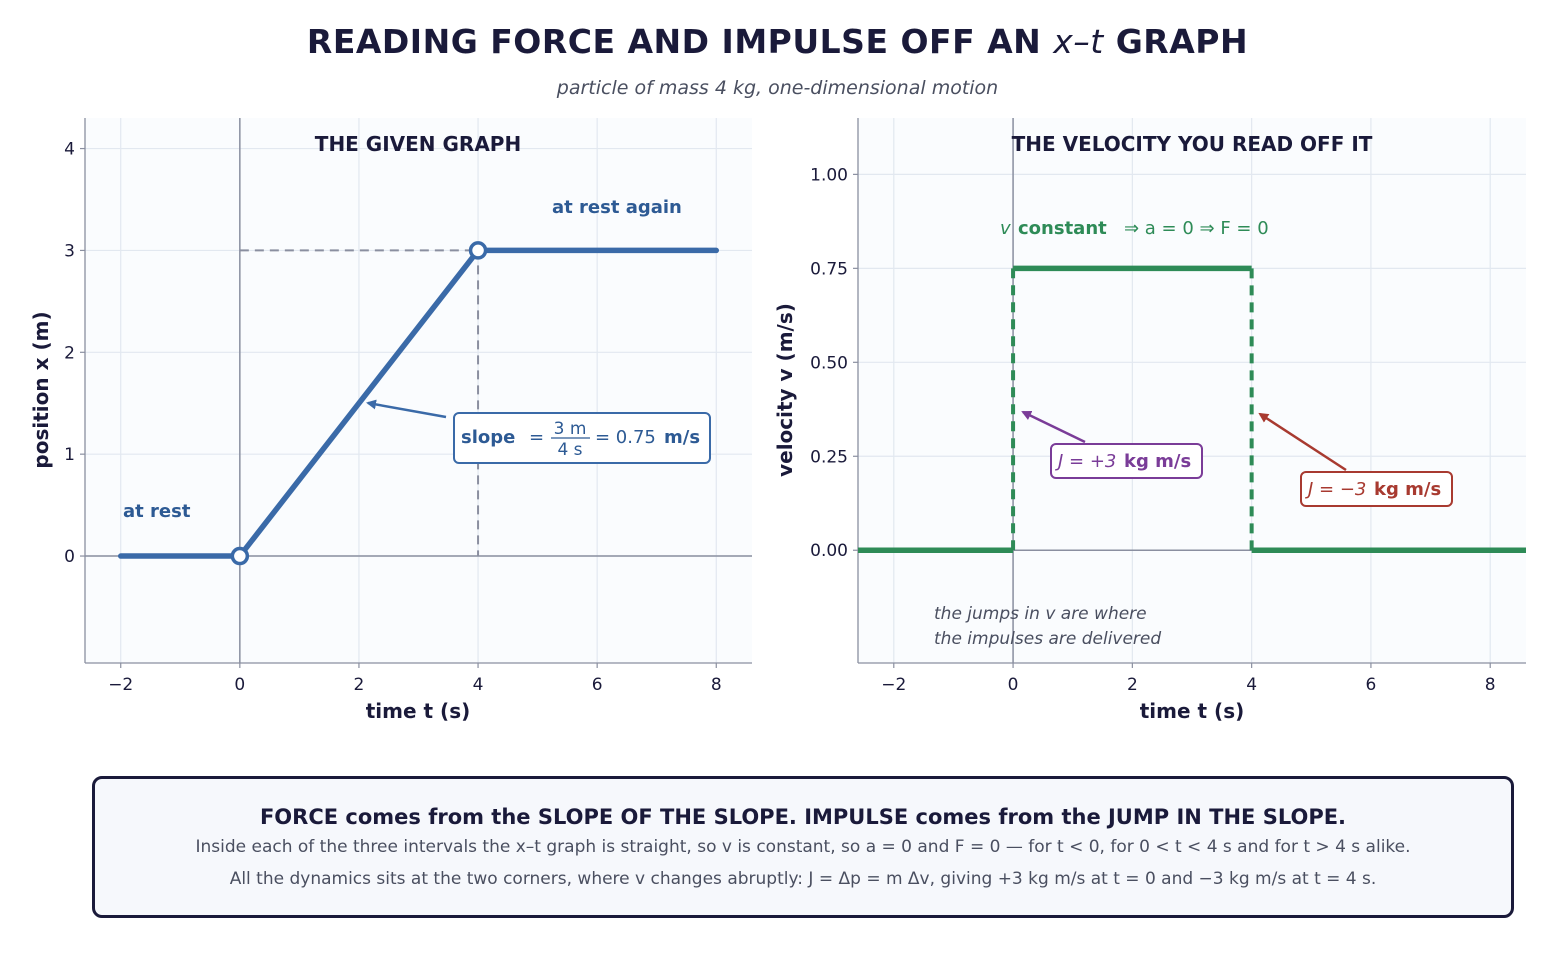 The width and height of the screenshot is (1555, 963). Describe the element at coordinates (1192, 144) in the screenshot. I see `right-panel-title: THE VELOCITY YOU READ OFF IT` at that location.